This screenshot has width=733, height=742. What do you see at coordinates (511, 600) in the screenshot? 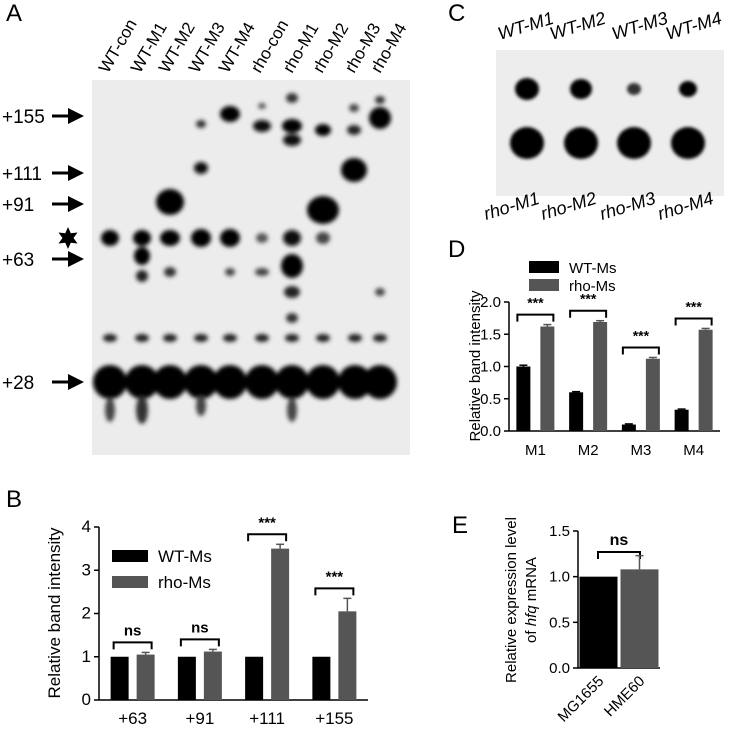
I see `y-axis-label-line1: Relative expression level` at bounding box center [511, 600].